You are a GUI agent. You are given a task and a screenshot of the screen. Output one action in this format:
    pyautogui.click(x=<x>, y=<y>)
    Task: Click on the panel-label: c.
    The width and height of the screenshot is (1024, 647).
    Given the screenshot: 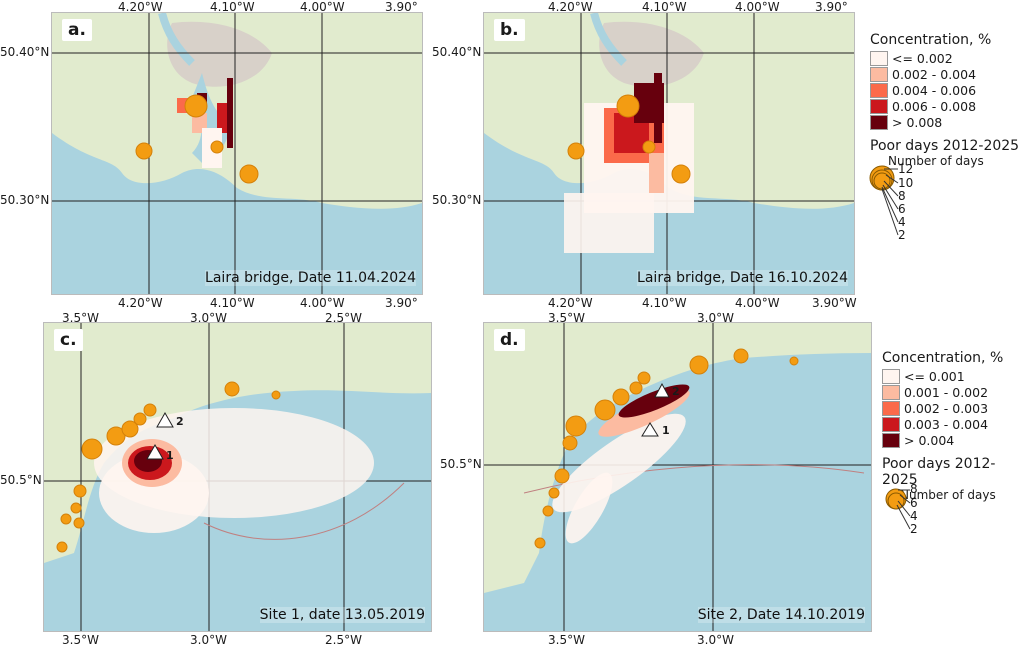 What is the action you would take?
    pyautogui.click(x=68, y=340)
    